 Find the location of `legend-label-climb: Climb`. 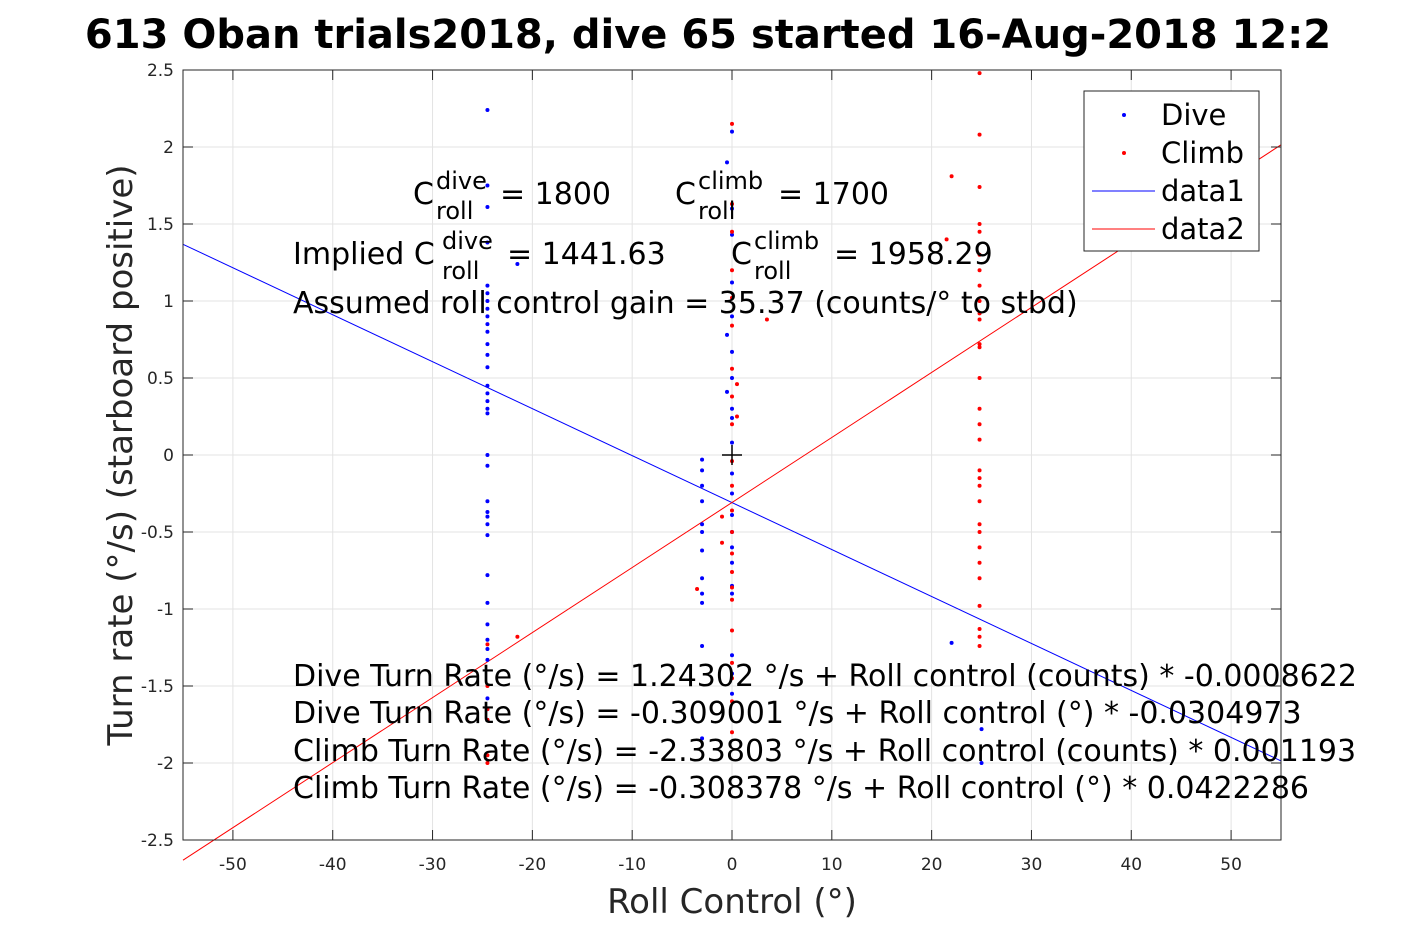

legend-label-climb: Climb is located at coordinates (1202, 153).